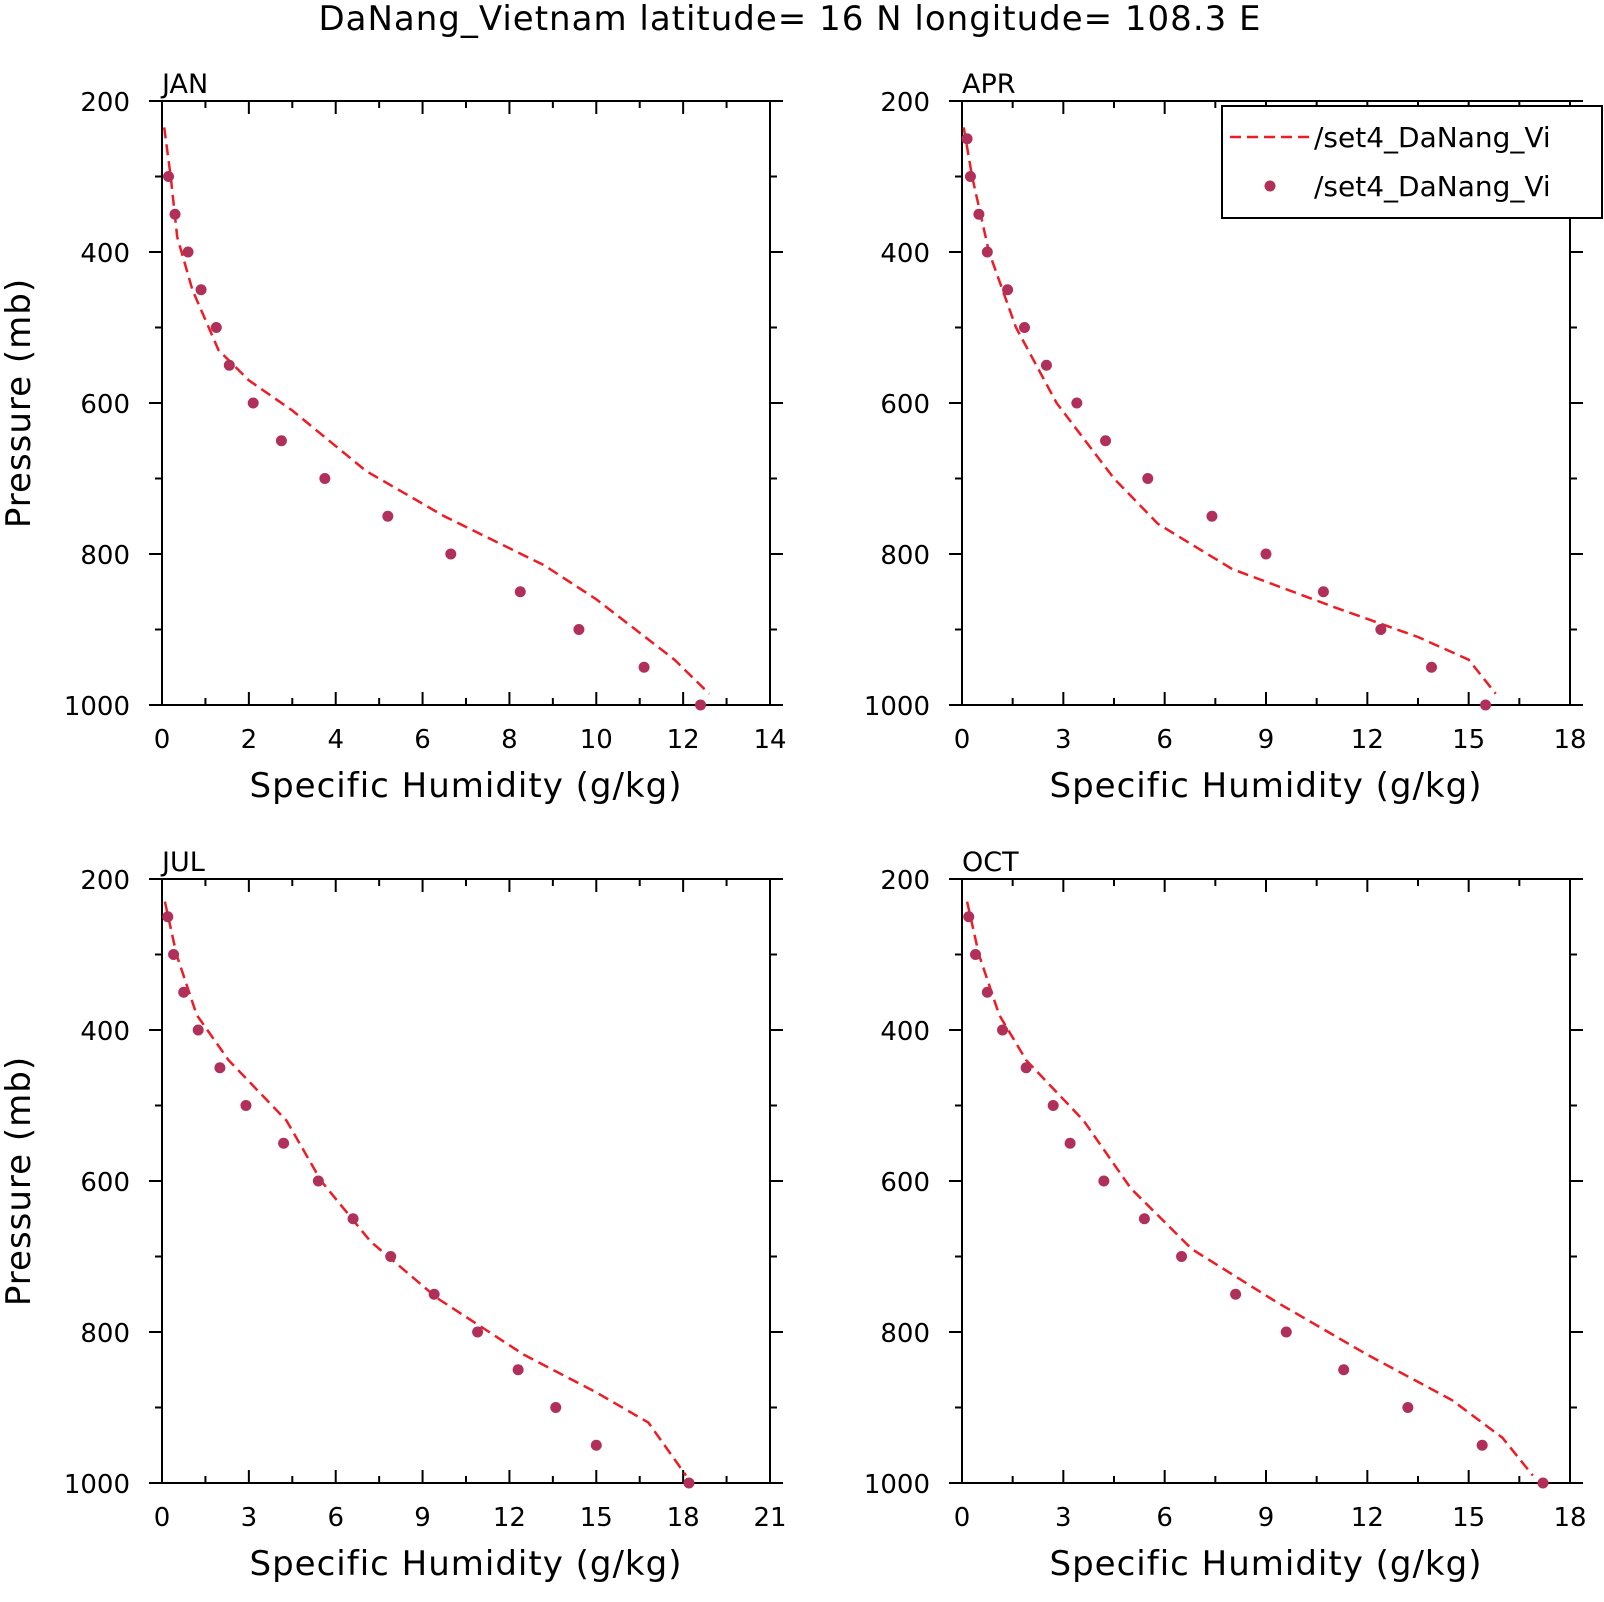 The width and height of the screenshot is (1604, 1602). I want to click on x-tick-label: 14, so click(769, 740).